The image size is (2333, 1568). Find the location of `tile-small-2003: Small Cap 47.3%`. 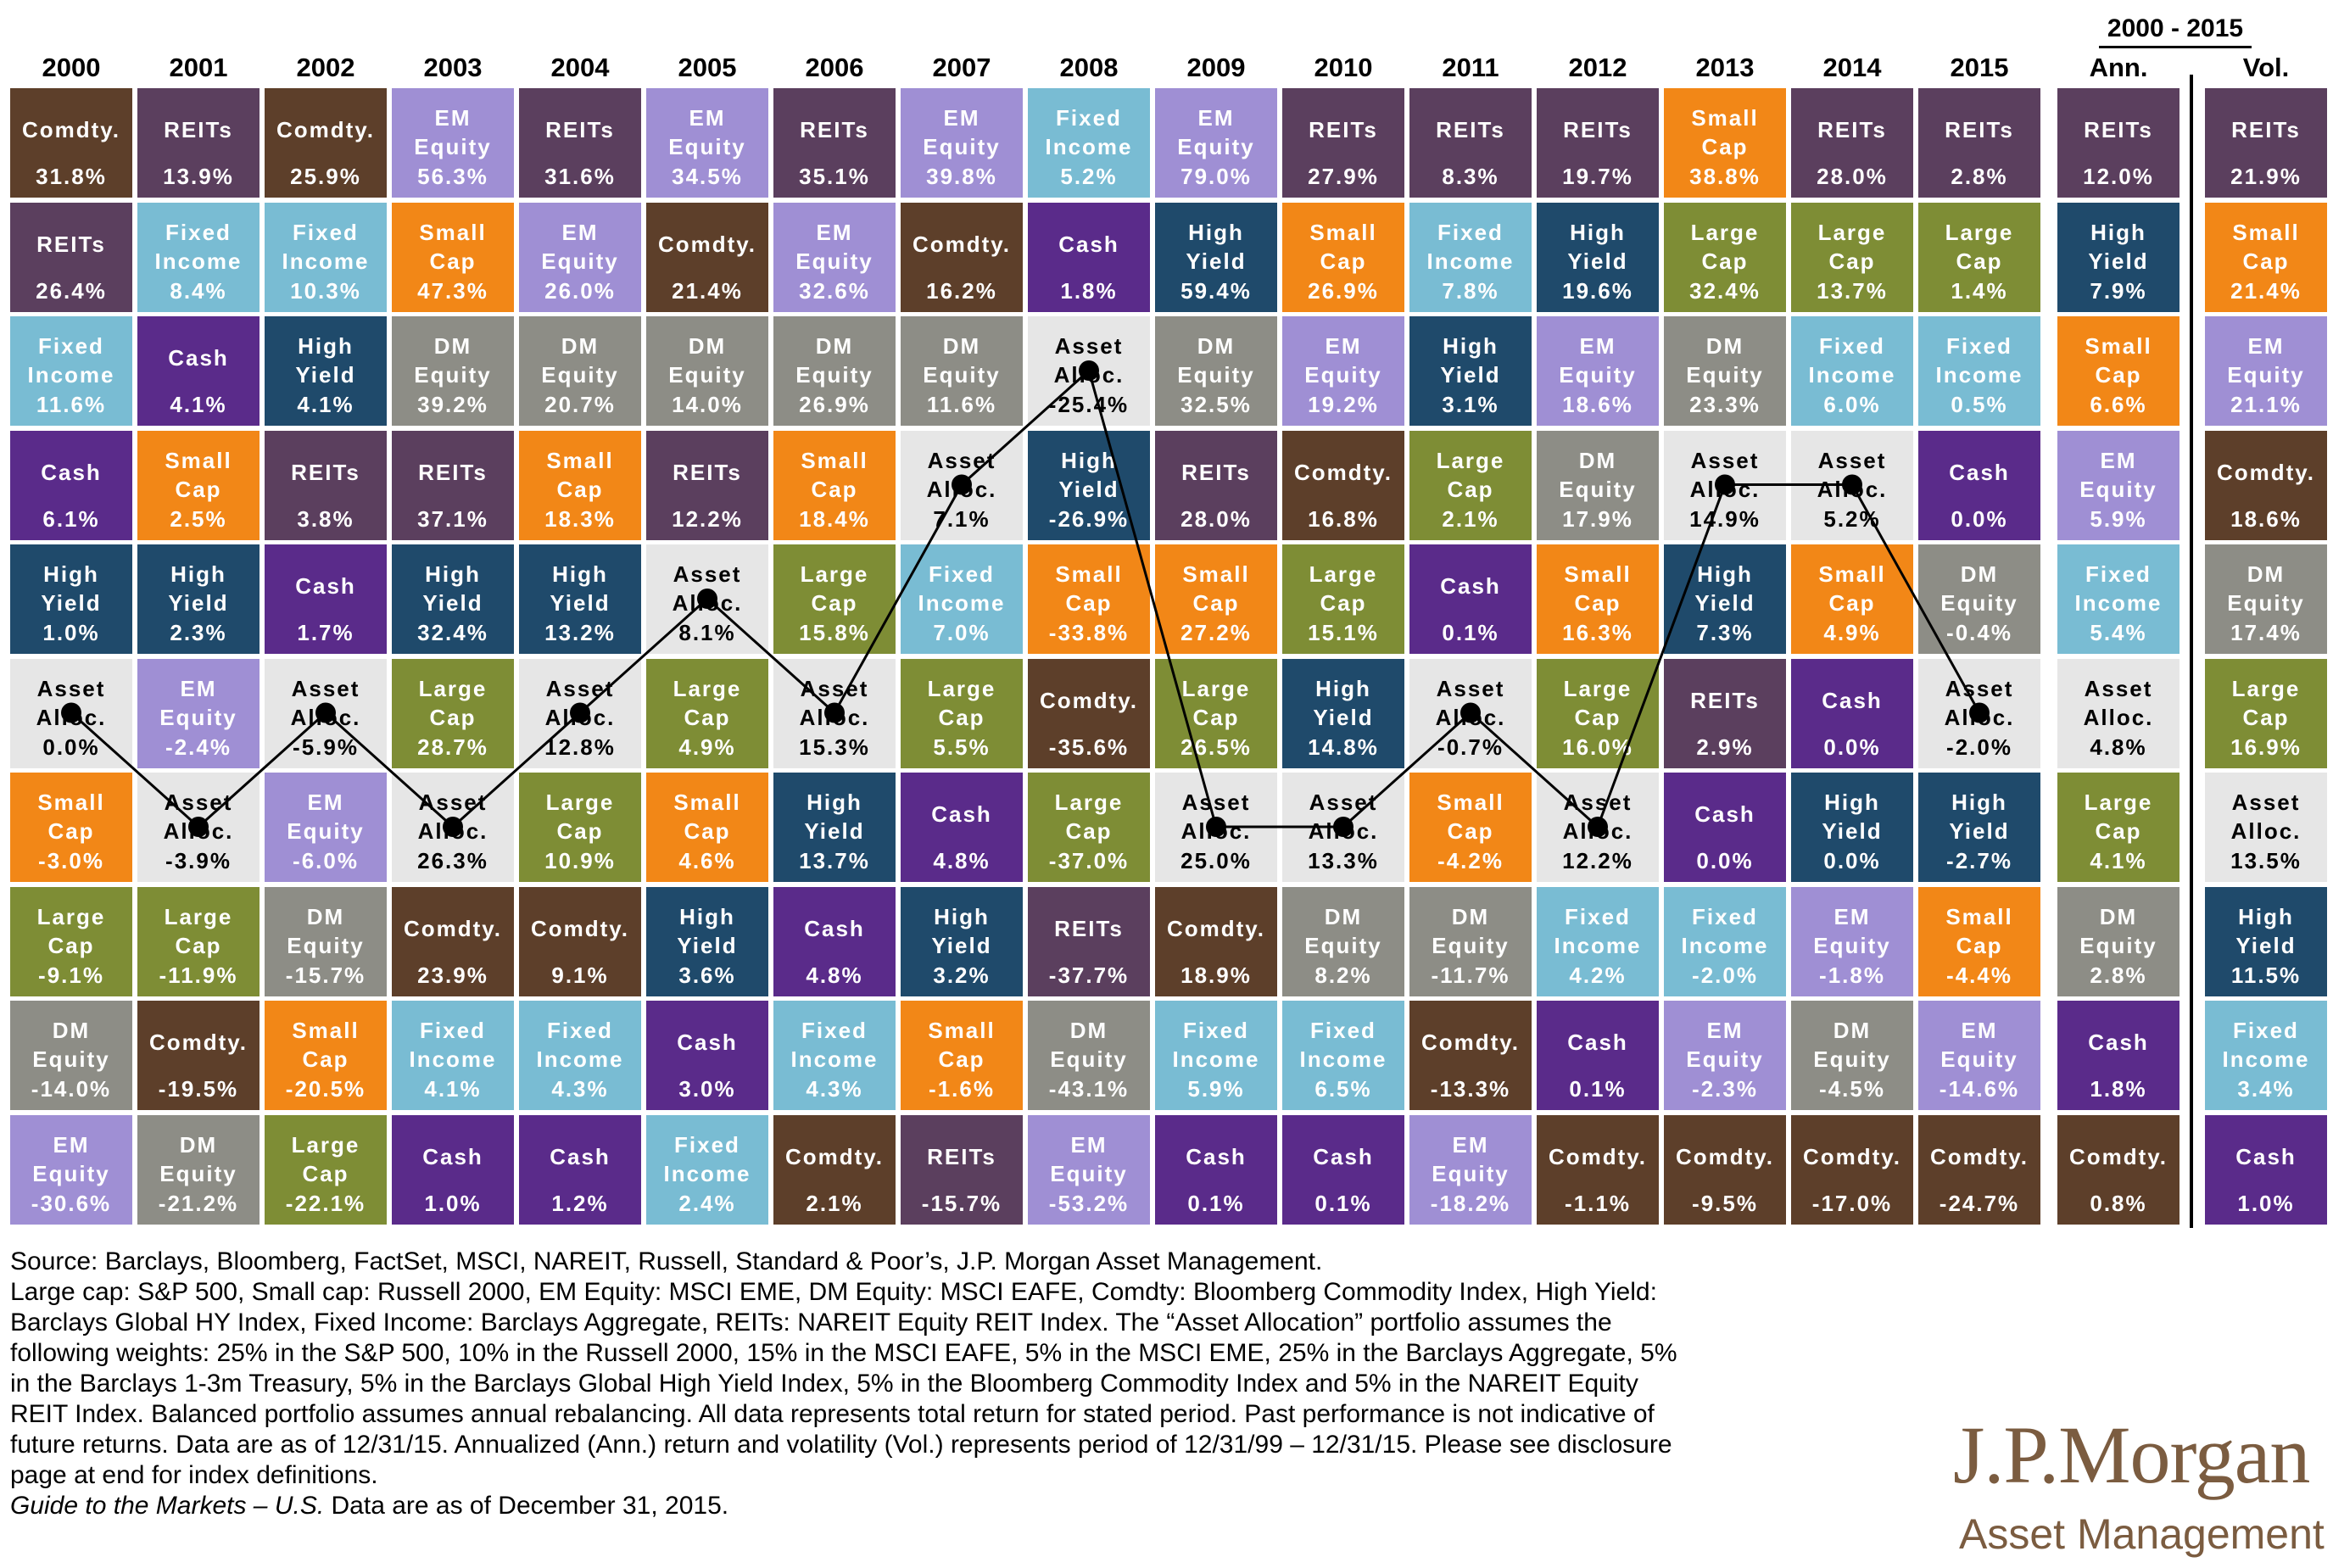

tile-small-2003: Small Cap 47.3% is located at coordinates (453, 257).